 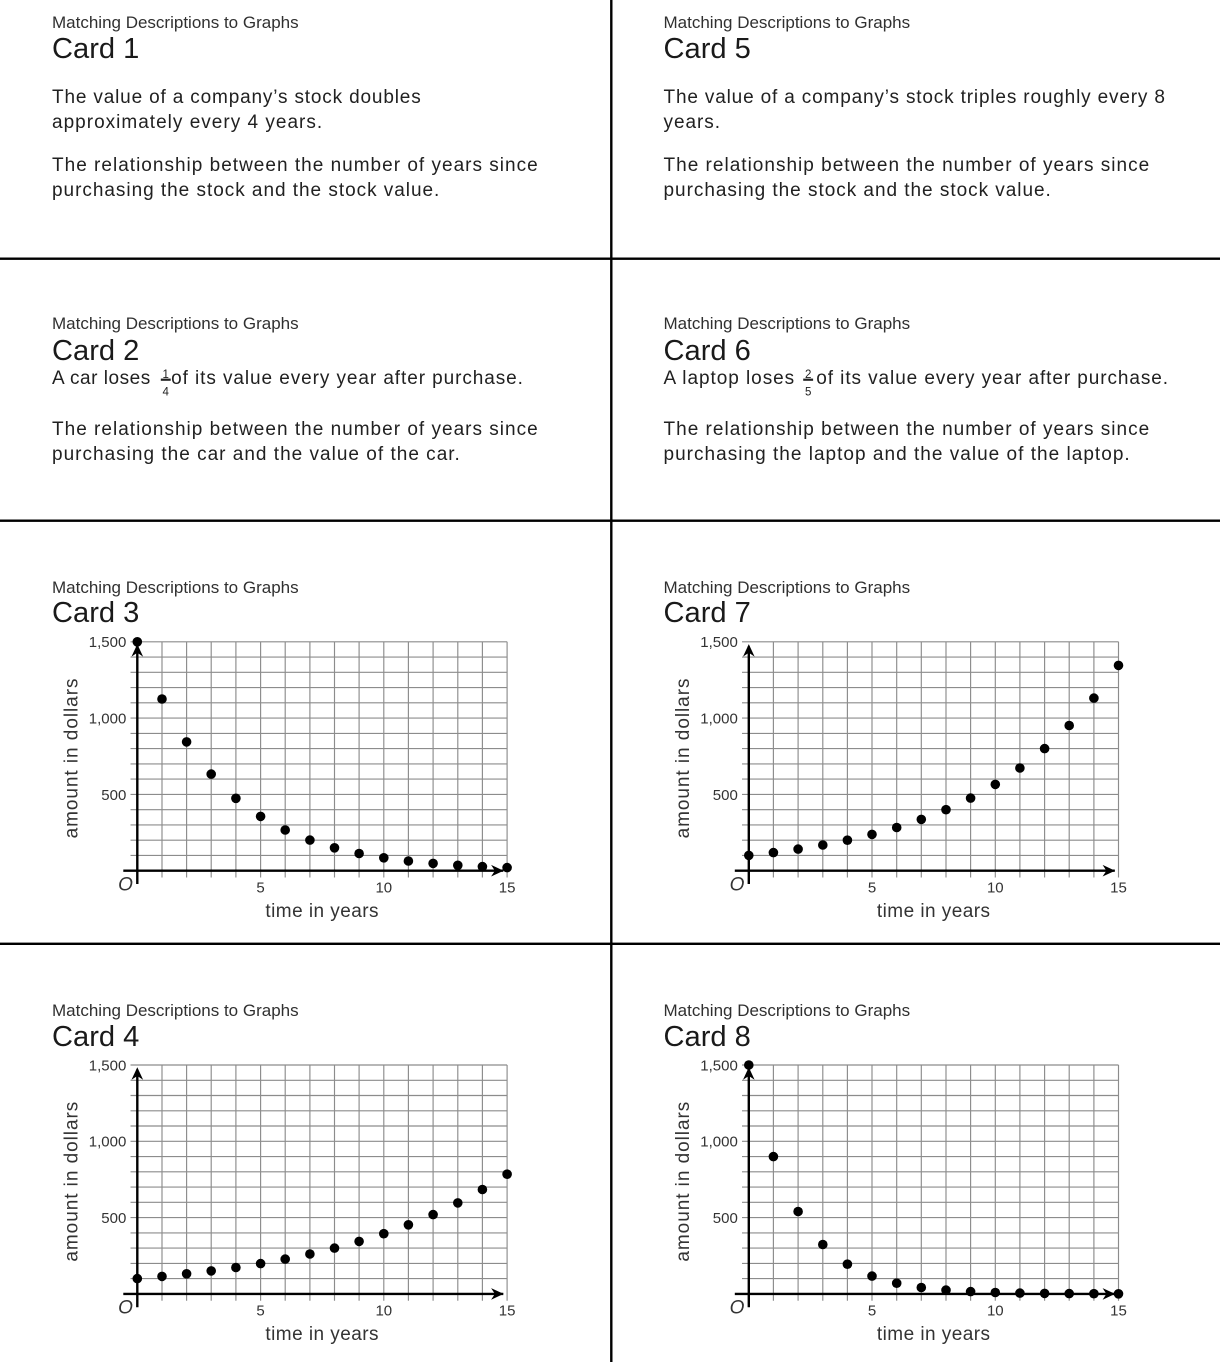 I want to click on svg-text: 2, so click(x=808, y=375).